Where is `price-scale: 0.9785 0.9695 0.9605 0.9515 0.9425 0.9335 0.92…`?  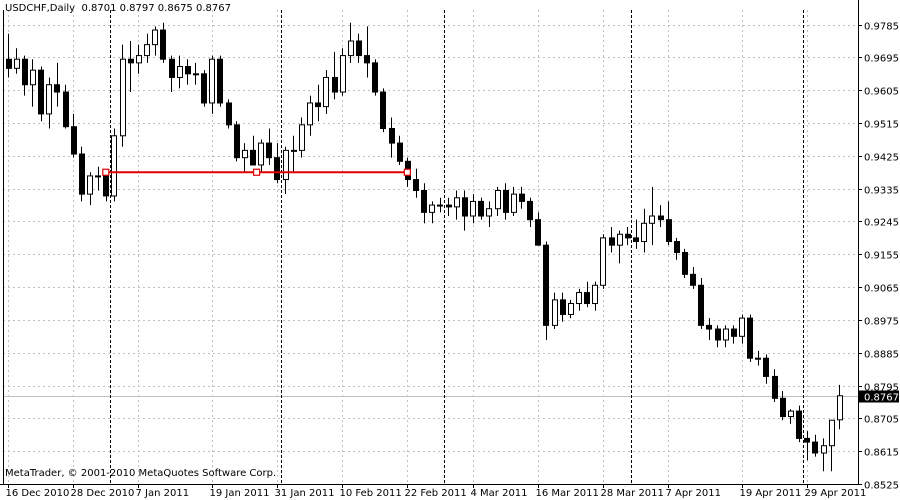
price-scale: 0.9785 0.9695 0.9605 0.9515 0.9425 0.9335 0.92… is located at coordinates (881, 257).